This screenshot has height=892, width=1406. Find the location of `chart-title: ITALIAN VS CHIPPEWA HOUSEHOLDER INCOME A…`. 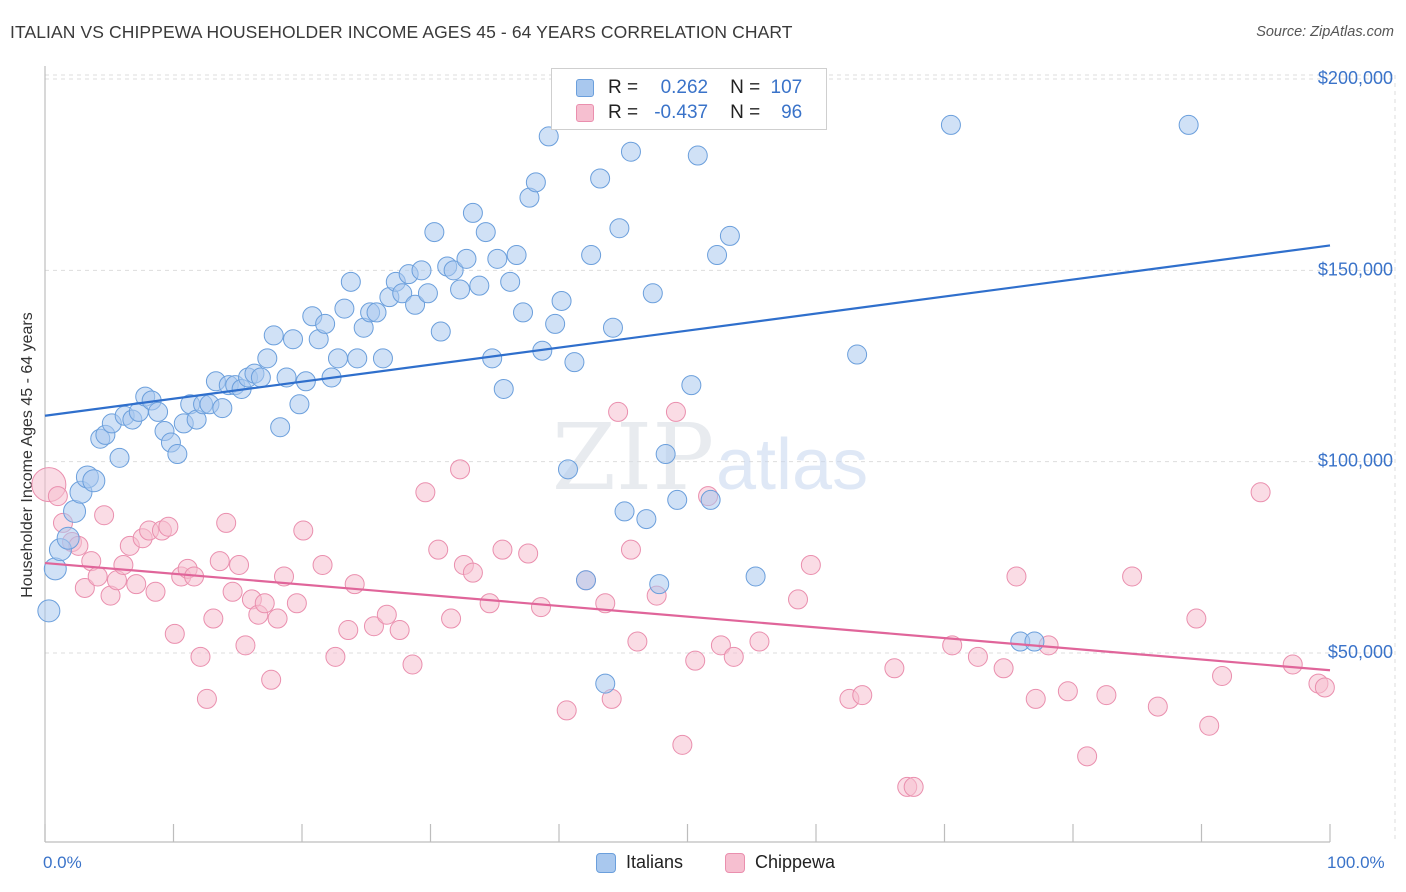

chart-title: ITALIAN VS CHIPPEWA HOUSEHOLDER INCOME A… is located at coordinates (401, 32).